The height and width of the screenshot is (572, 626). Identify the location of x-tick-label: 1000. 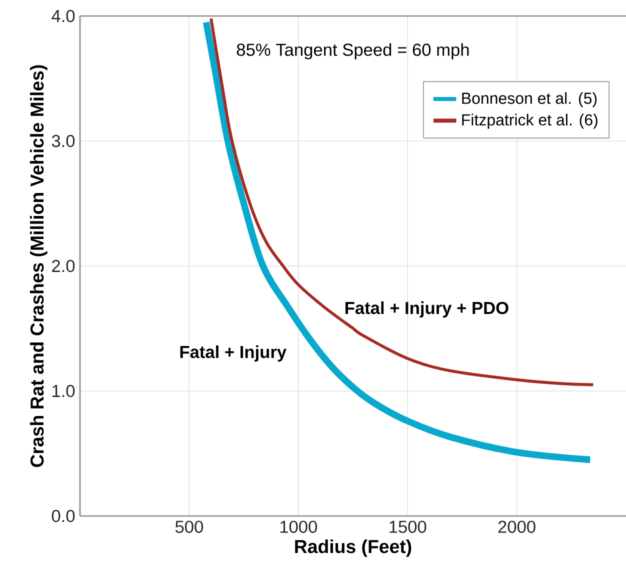
(298, 526).